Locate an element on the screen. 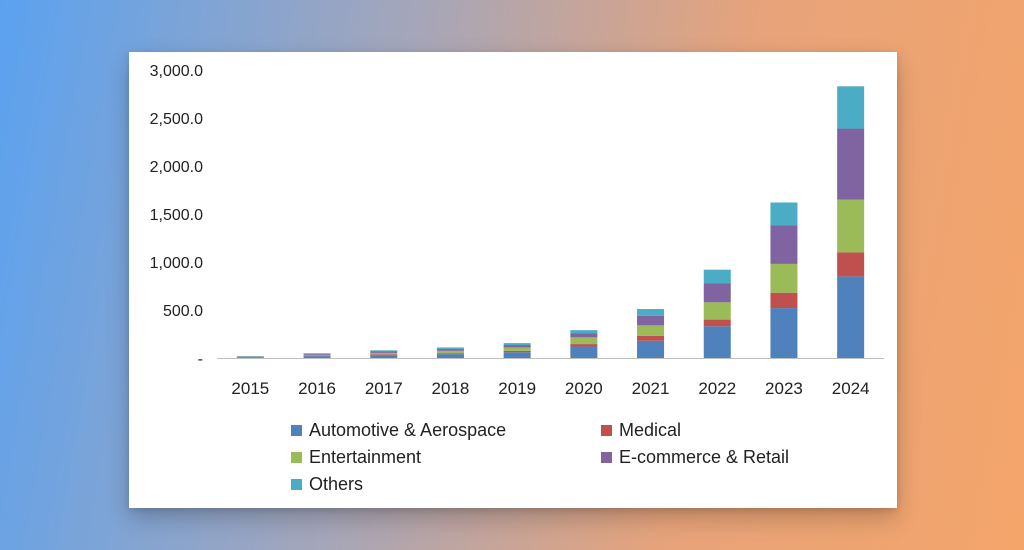 Image resolution: width=1024 pixels, height=550 pixels. legend-item: Medical is located at coordinates (641, 430).